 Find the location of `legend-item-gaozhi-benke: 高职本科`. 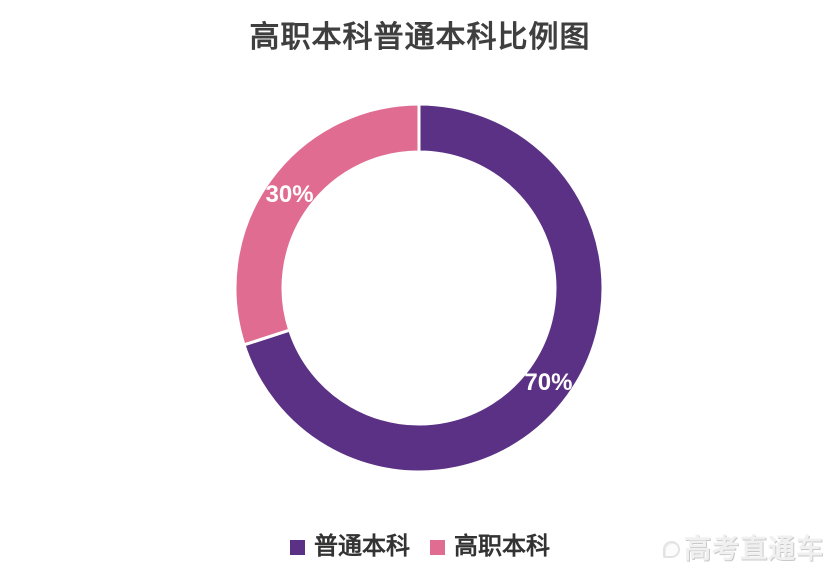

legend-item-gaozhi-benke: 高职本科 is located at coordinates (490, 547).